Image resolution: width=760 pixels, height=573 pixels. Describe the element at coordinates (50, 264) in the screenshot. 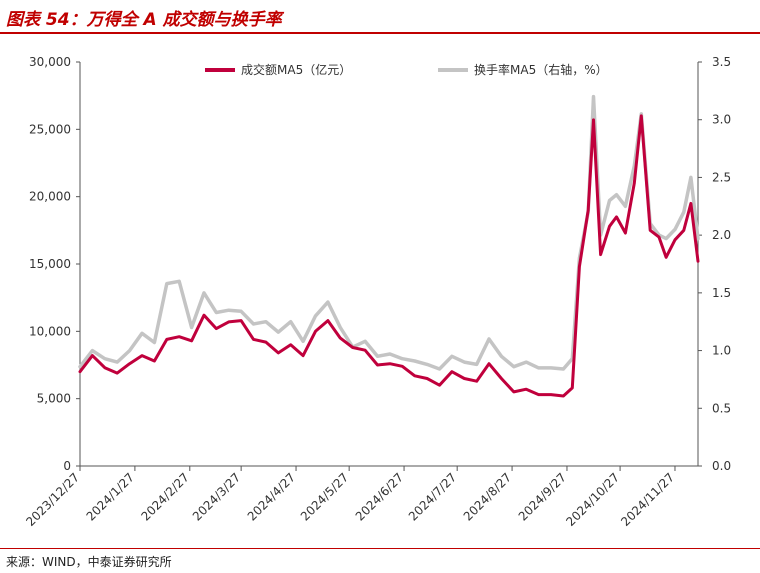

I see `left-tick-label: 15,000` at that location.